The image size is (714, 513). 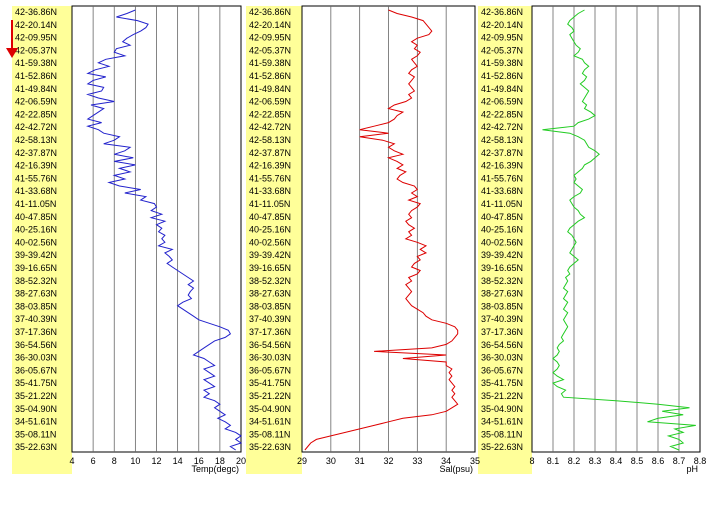 What do you see at coordinates (502, 383) in the screenshot?
I see `latitude-label: 35-41.75N` at bounding box center [502, 383].